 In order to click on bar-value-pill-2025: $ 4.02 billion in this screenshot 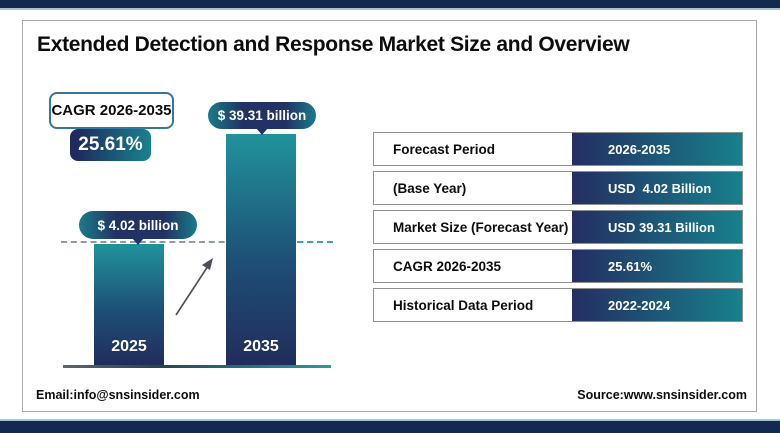, I will do `click(138, 225)`.